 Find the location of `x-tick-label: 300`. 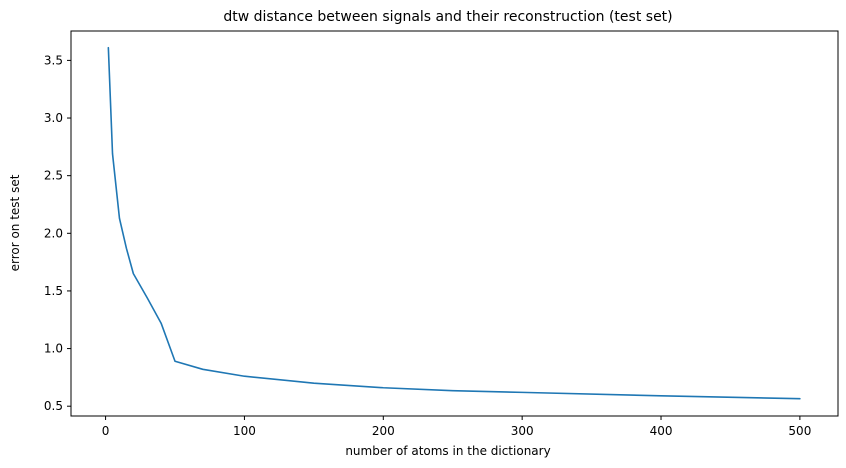

x-tick-label: 300 is located at coordinates (522, 431).